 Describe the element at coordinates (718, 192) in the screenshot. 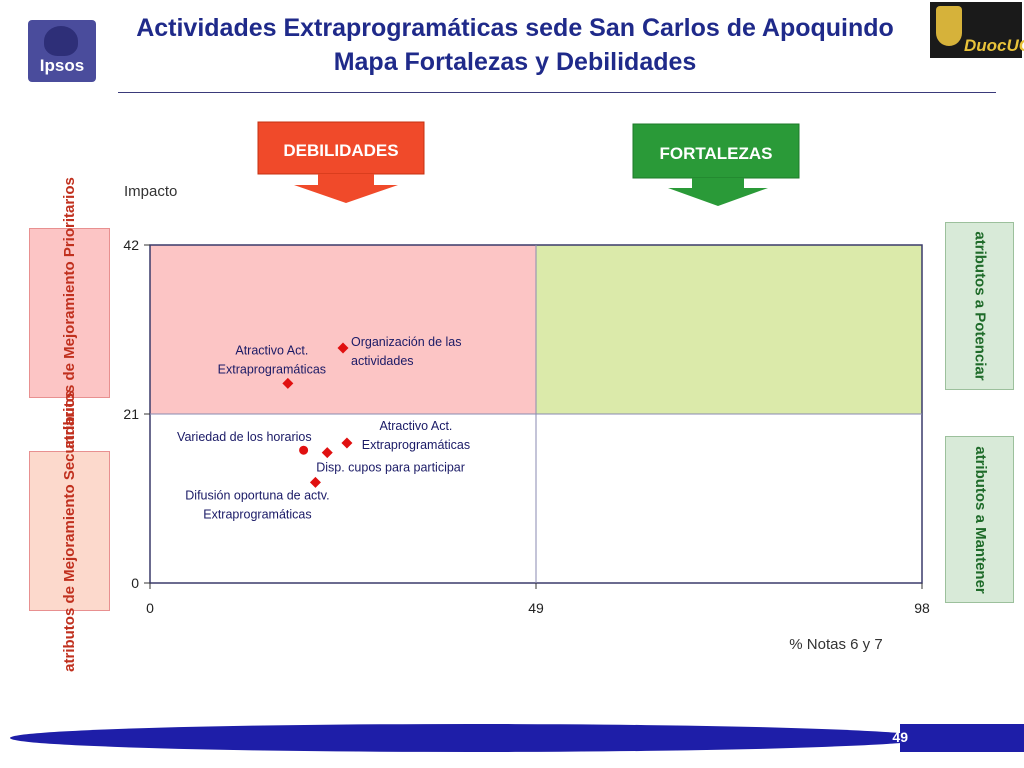

I see `fortalezas-arrow` at that location.